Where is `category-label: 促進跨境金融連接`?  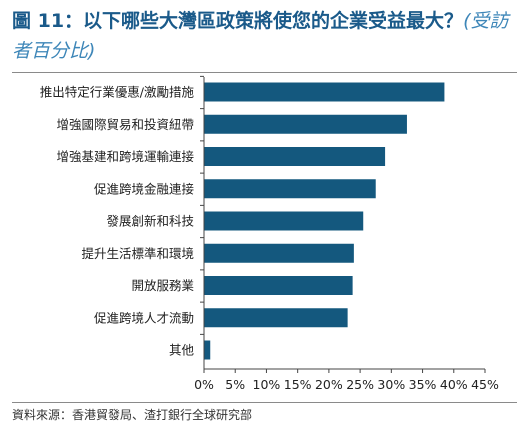 category-label: 促進跨境金融連接 is located at coordinates (144, 188).